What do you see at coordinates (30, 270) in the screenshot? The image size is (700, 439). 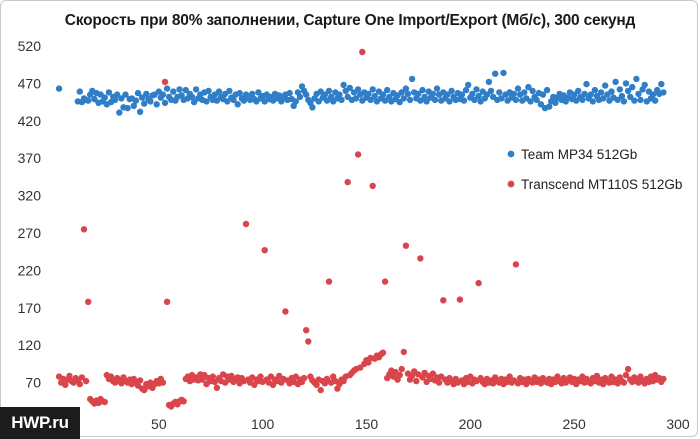 I see `y-tick-label: 220` at bounding box center [30, 270].